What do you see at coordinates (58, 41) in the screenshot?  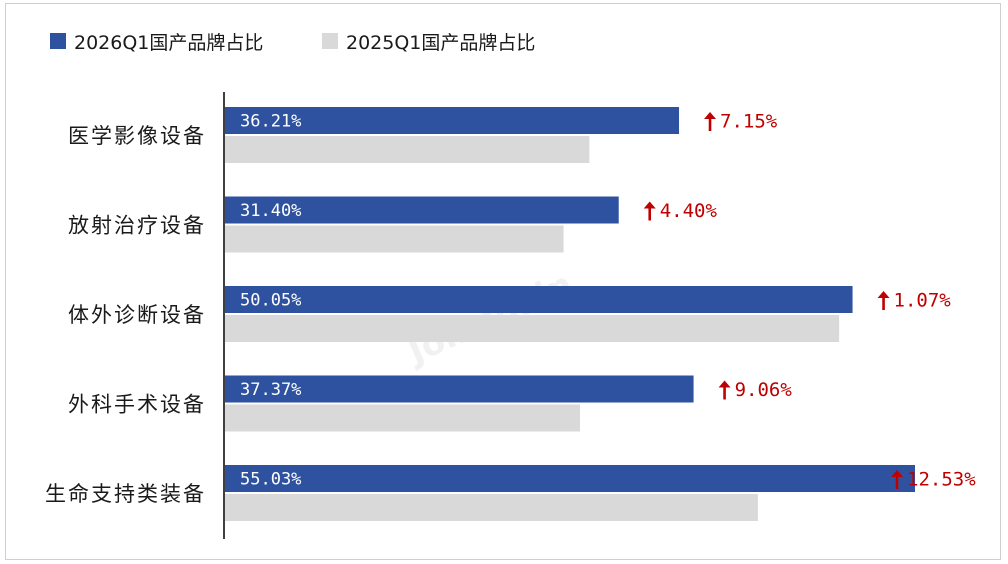 I see `legend-swatch-2026q1` at bounding box center [58, 41].